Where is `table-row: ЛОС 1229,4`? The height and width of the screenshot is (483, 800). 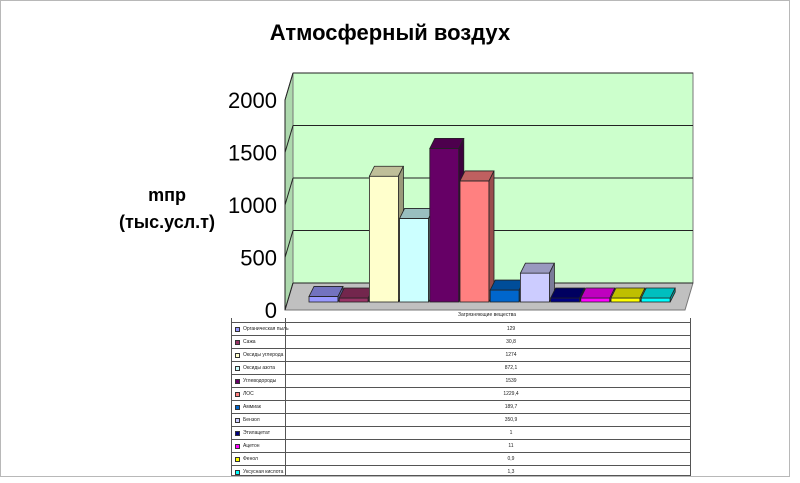
table-row: ЛОС 1229,4 is located at coordinates (461, 393).